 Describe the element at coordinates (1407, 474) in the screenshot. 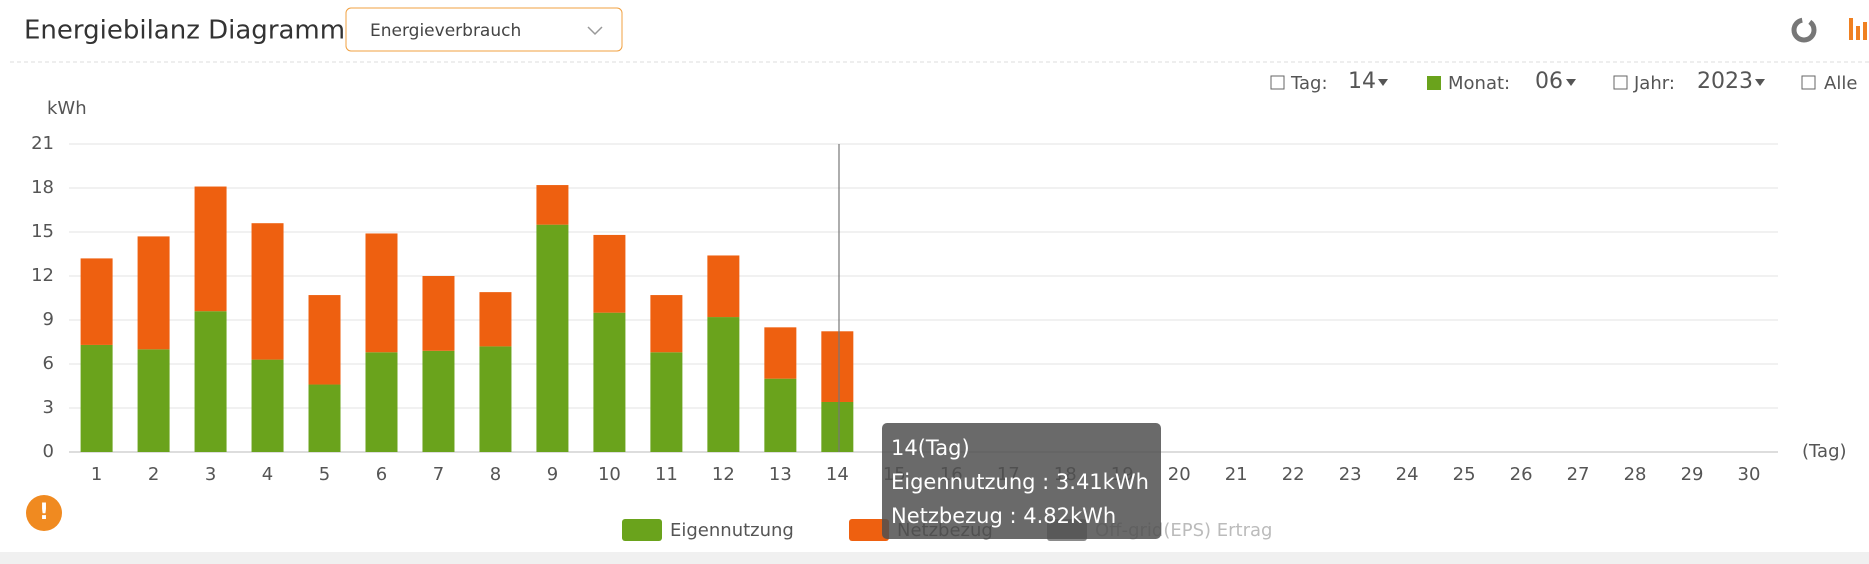

I see `x-tick-label: 24` at that location.